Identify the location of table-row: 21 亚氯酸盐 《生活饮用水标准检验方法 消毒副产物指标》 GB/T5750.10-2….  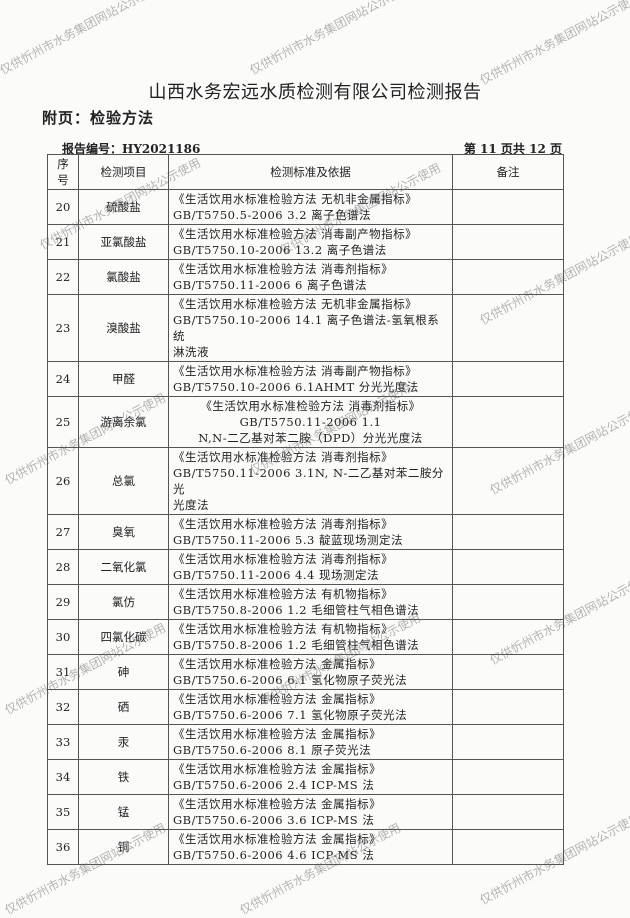
(305, 242).